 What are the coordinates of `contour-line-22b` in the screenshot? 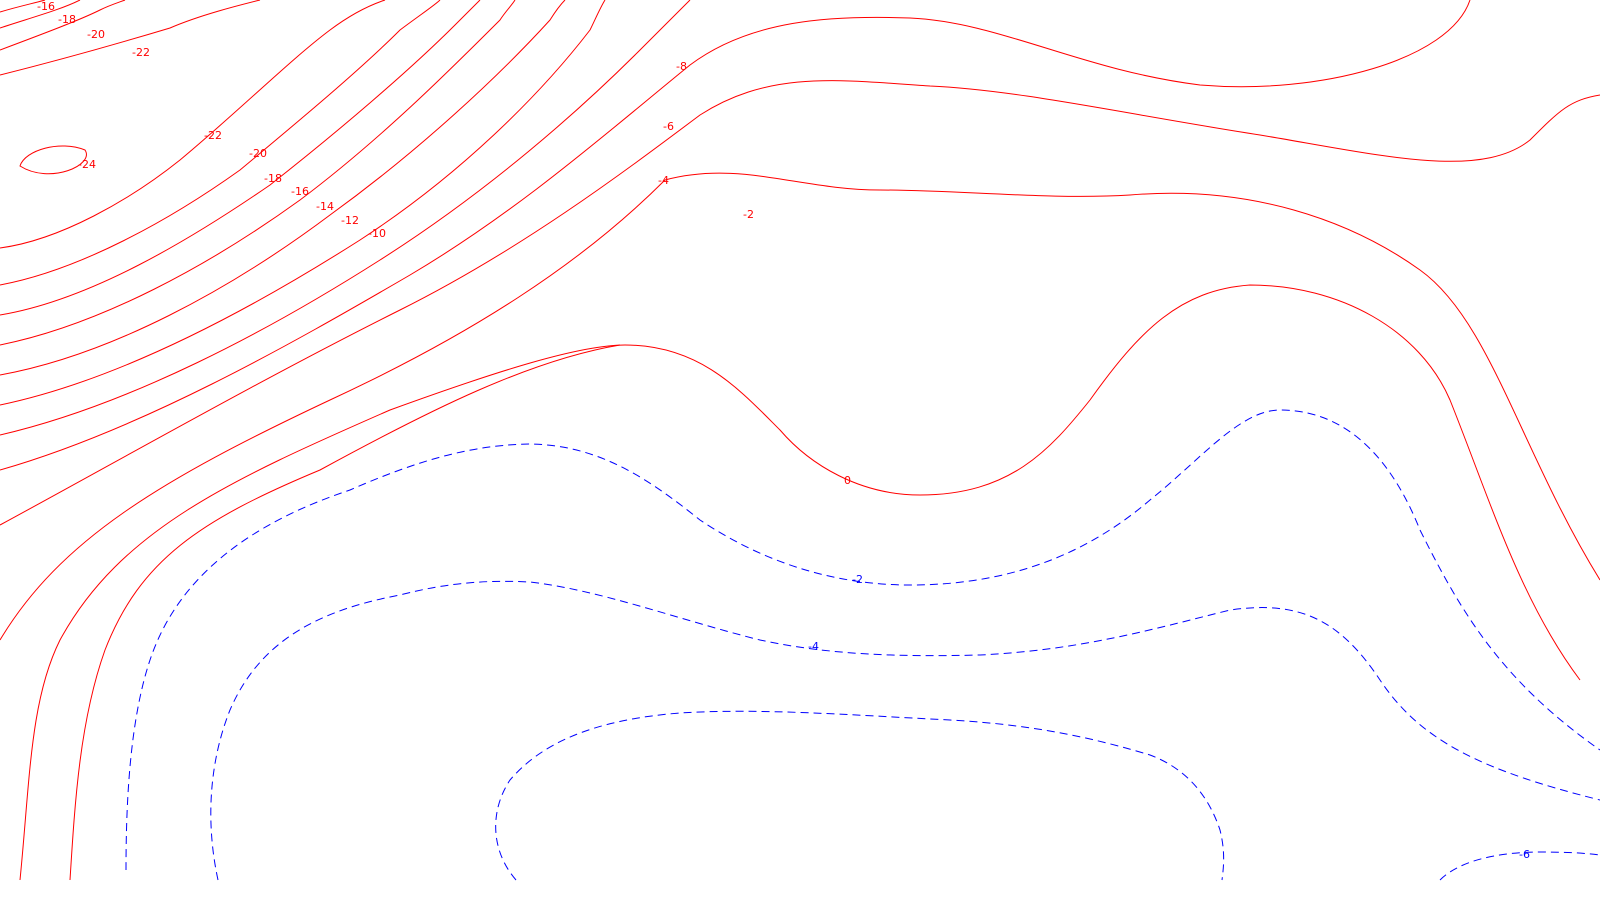 It's located at (193, 124).